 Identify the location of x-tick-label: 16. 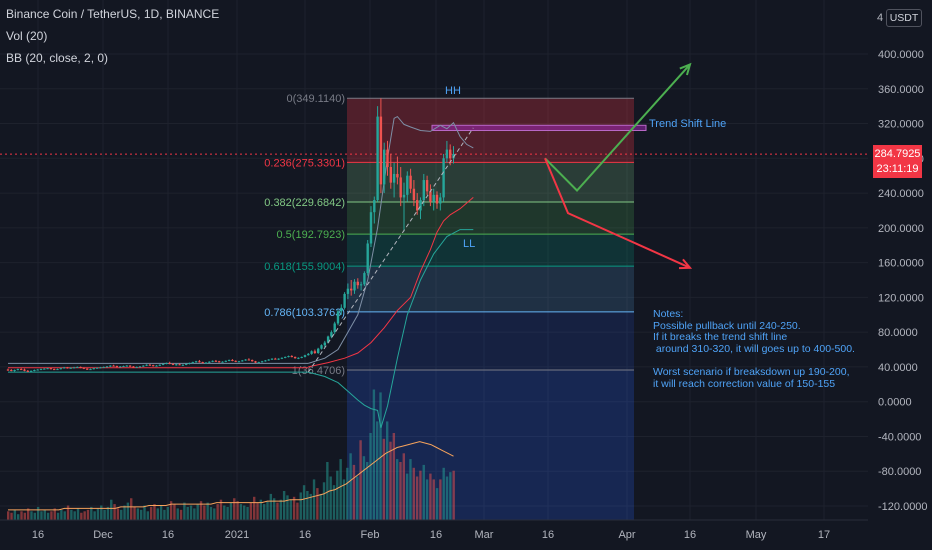
(168, 535).